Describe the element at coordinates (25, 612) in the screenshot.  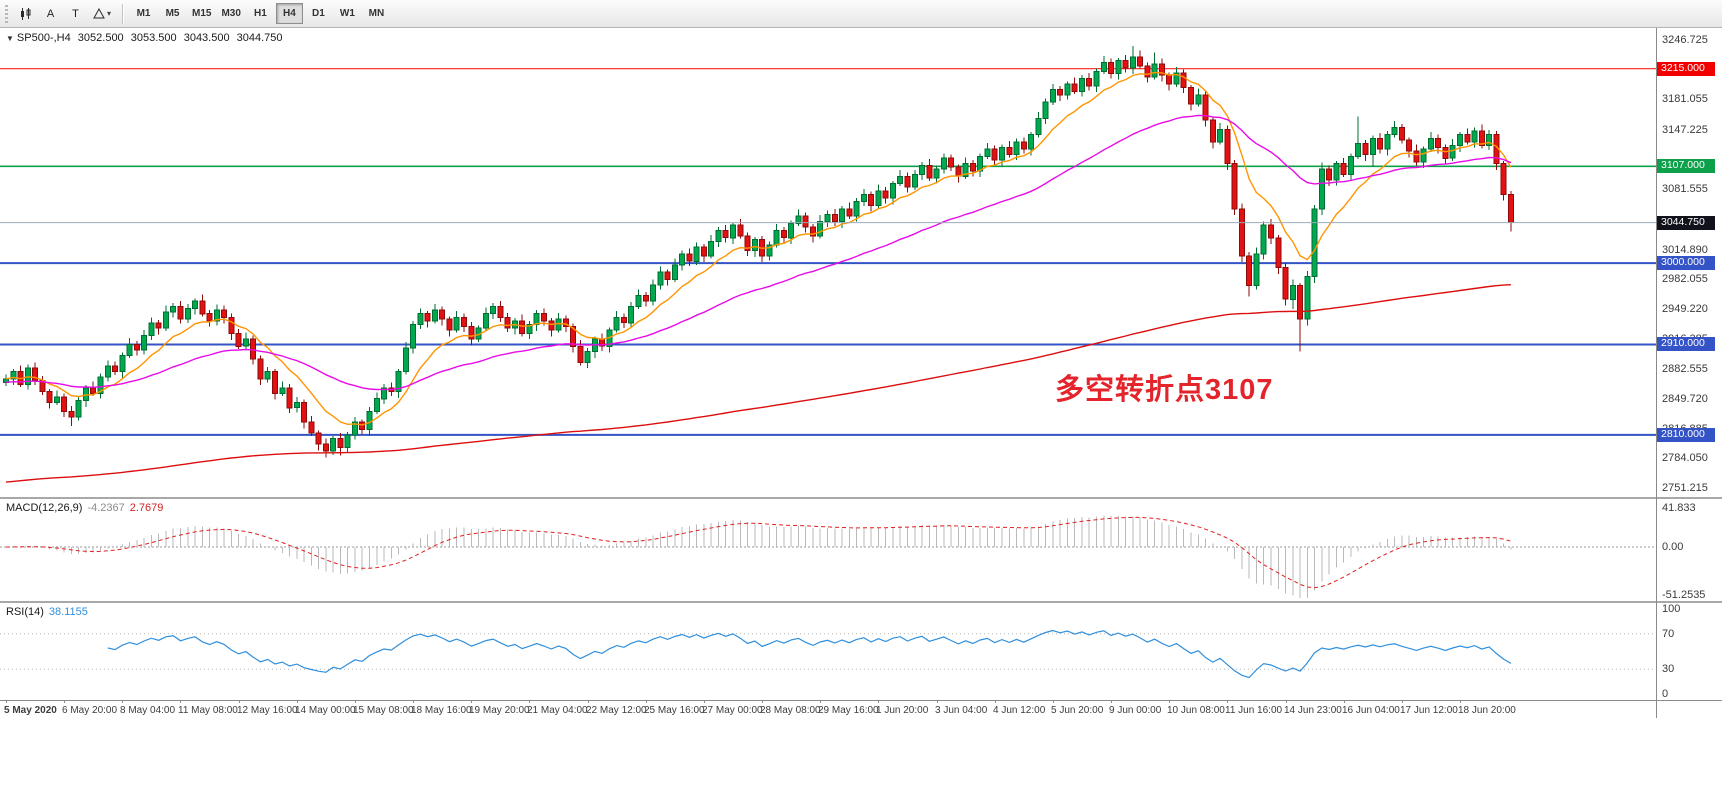
I see `rsi-title: RSI(14)` at that location.